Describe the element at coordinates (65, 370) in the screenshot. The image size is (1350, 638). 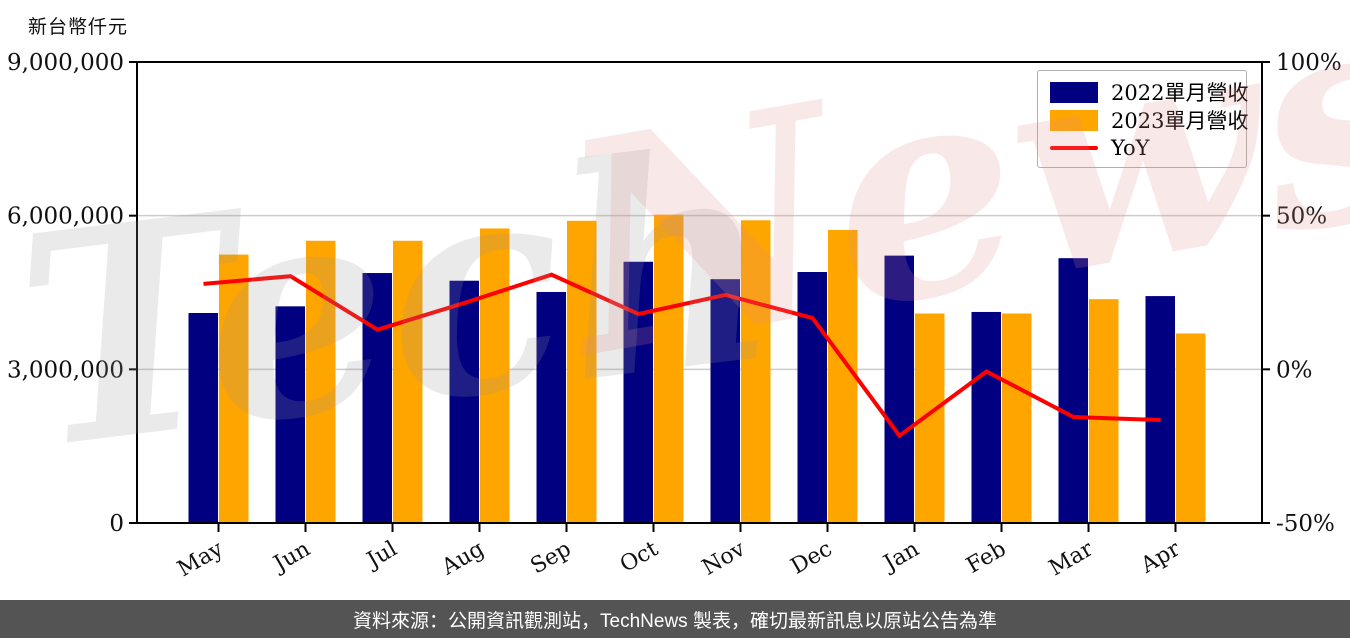
I see `left-tick-label: 3,000,000` at that location.